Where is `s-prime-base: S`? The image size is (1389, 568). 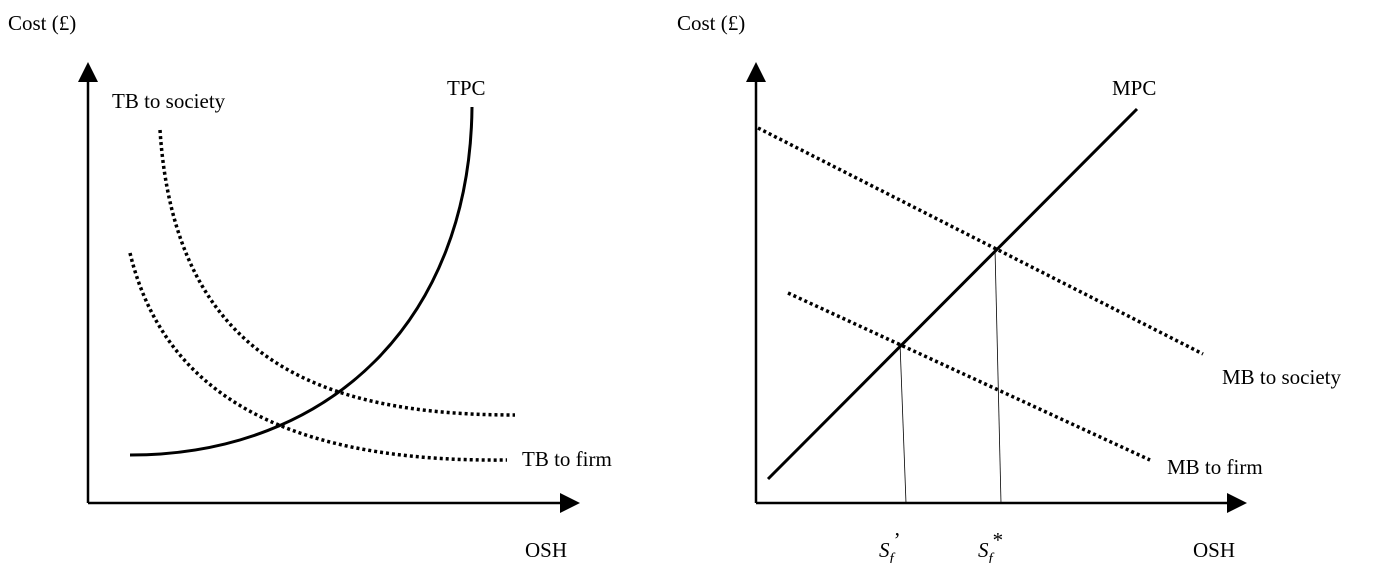 s-prime-base: S is located at coordinates (884, 550).